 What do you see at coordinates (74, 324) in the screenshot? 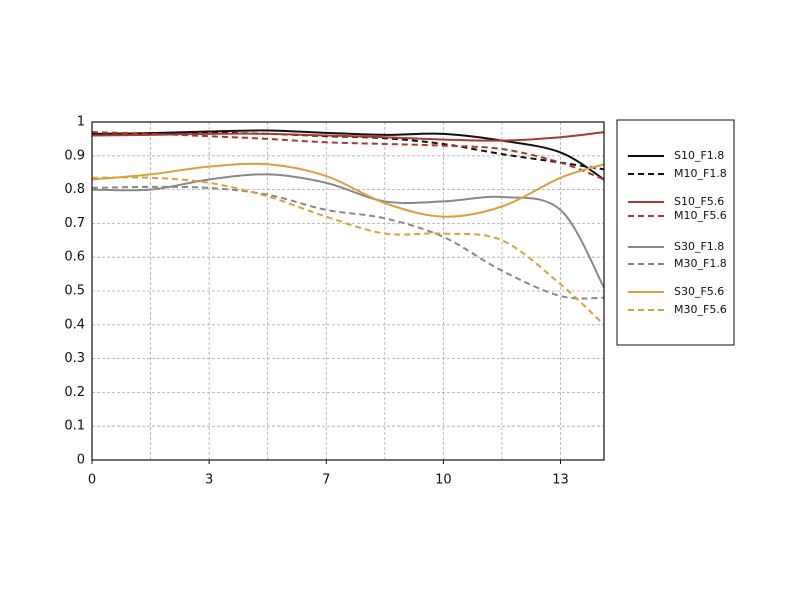
I see `y-tick-label: 0.4` at bounding box center [74, 324].